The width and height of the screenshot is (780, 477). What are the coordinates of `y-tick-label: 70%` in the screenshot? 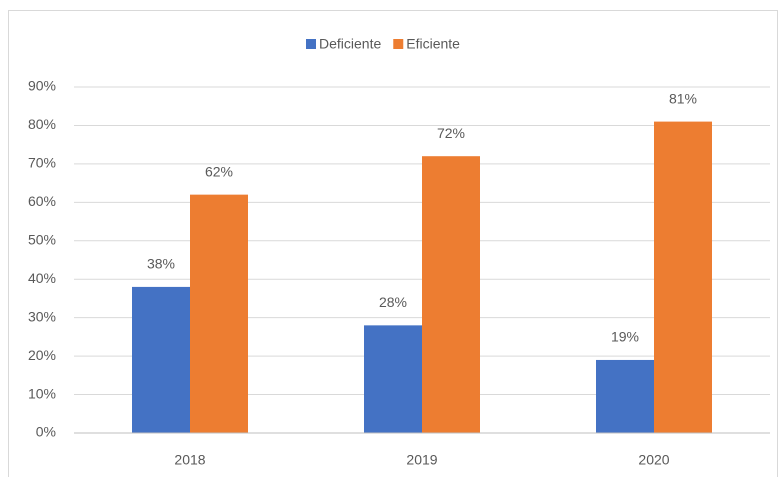 It's located at (42, 163).